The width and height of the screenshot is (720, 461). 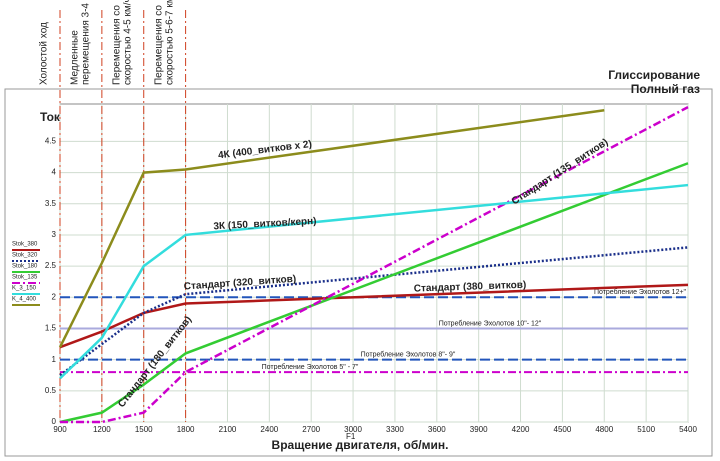 What do you see at coordinates (51, 265) in the screenshot?
I see `y-tick-label: 2.5` at bounding box center [51, 265].